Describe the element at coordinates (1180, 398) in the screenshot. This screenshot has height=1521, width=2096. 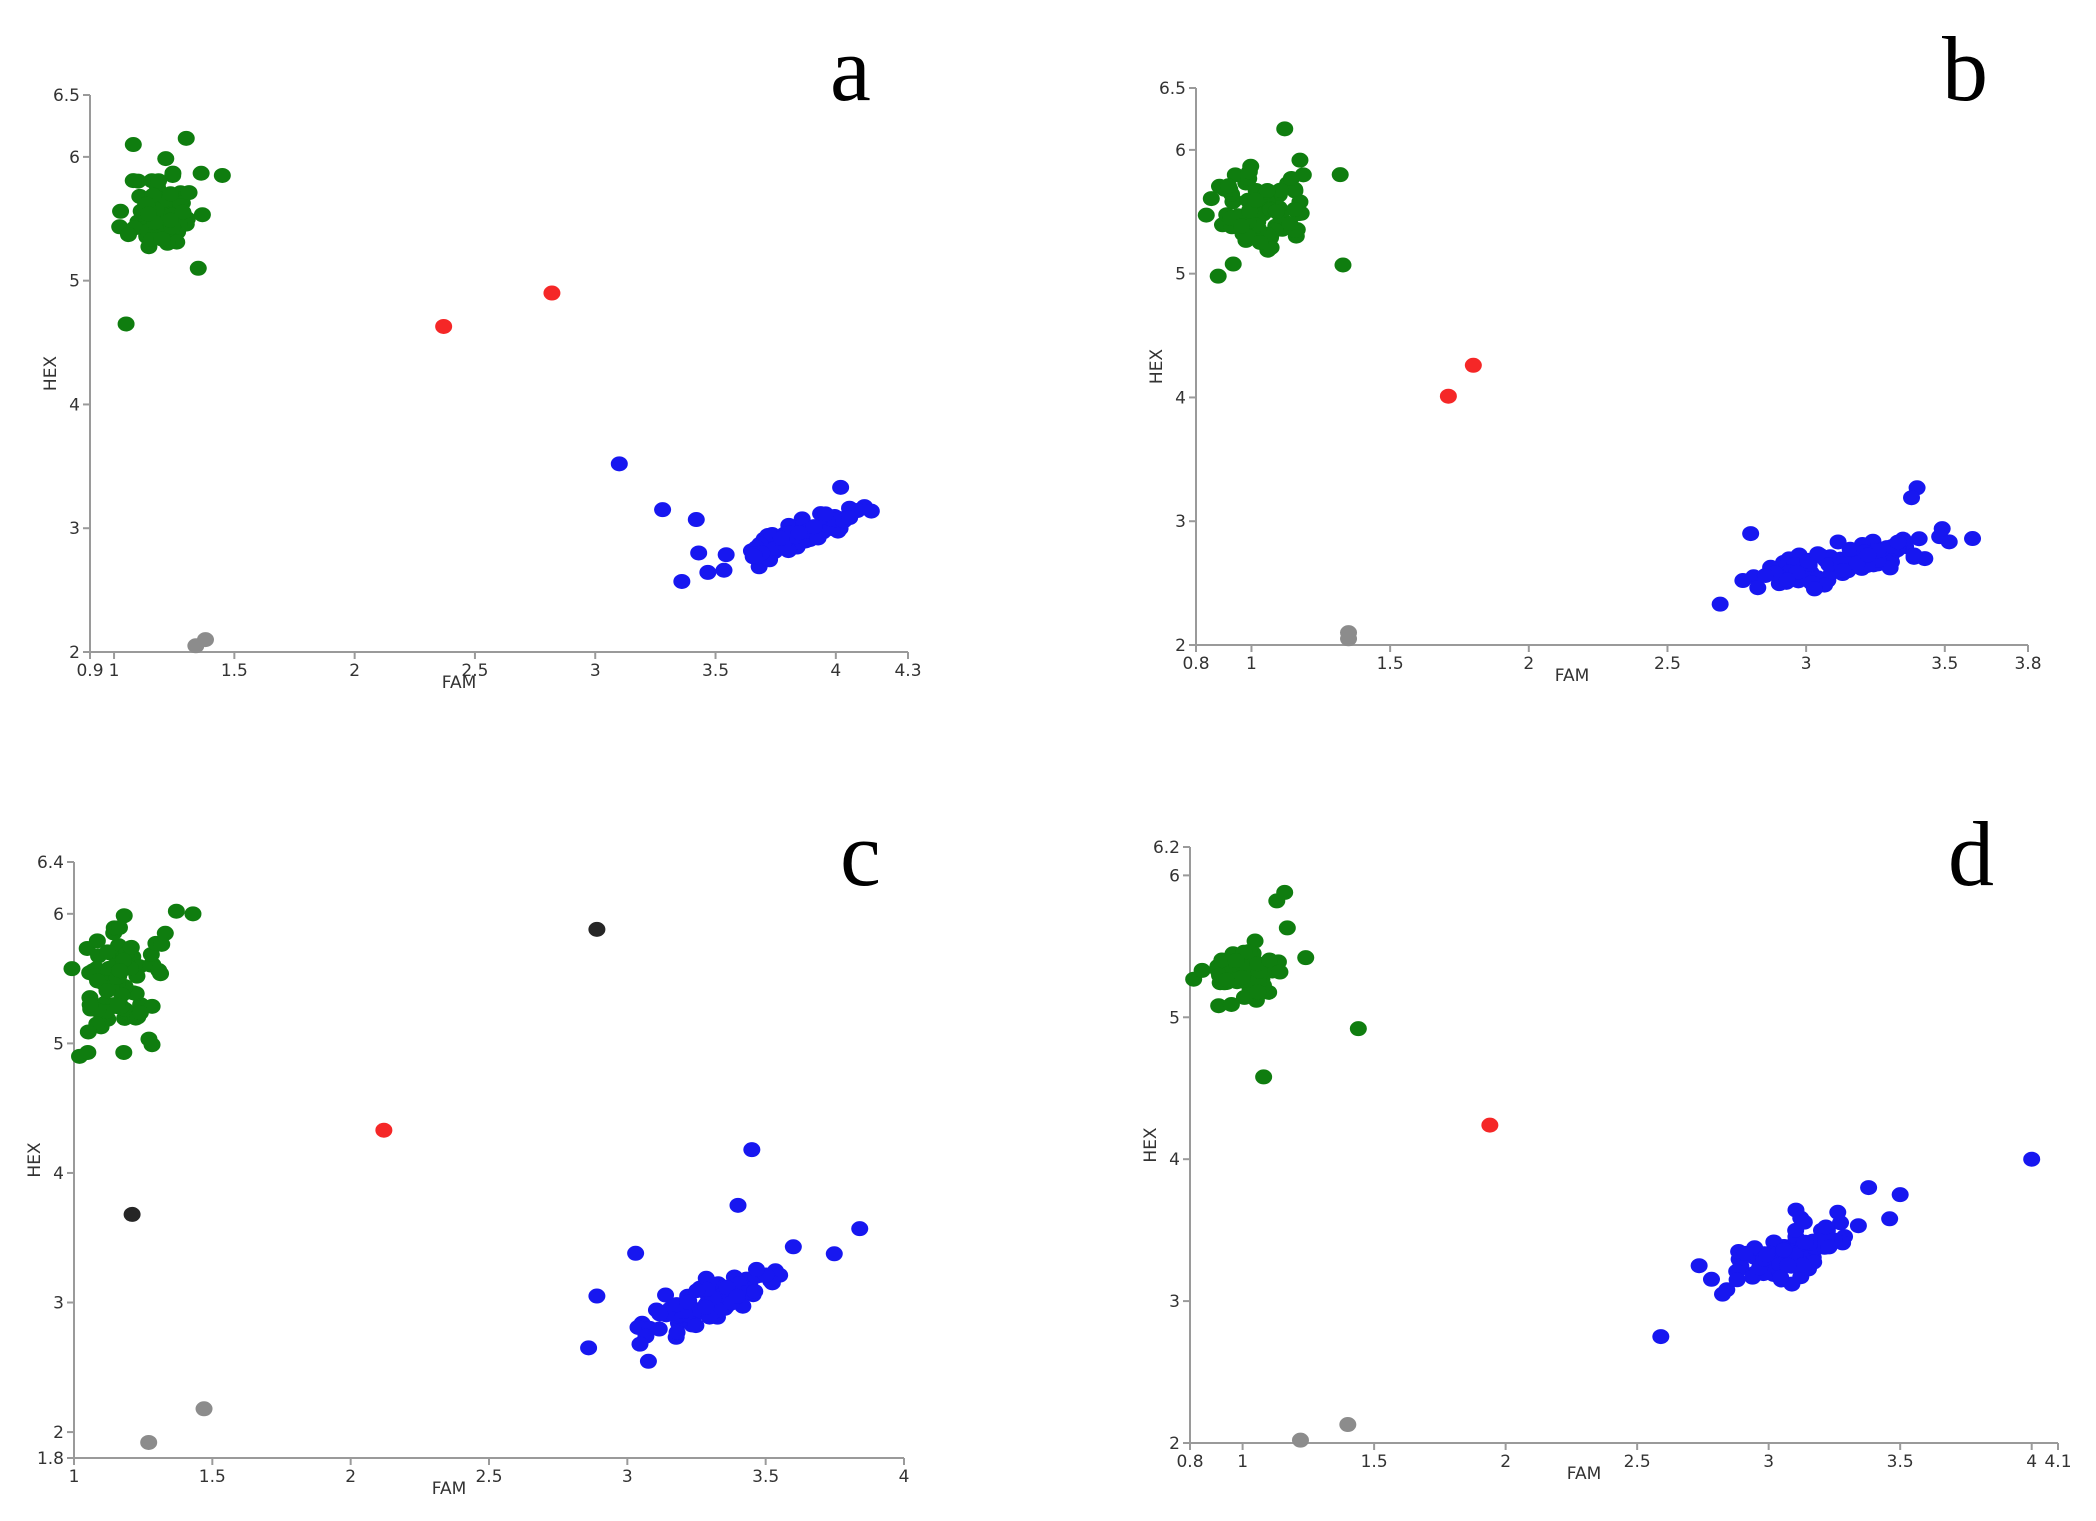
I see `y-tick-label: 4` at that location.